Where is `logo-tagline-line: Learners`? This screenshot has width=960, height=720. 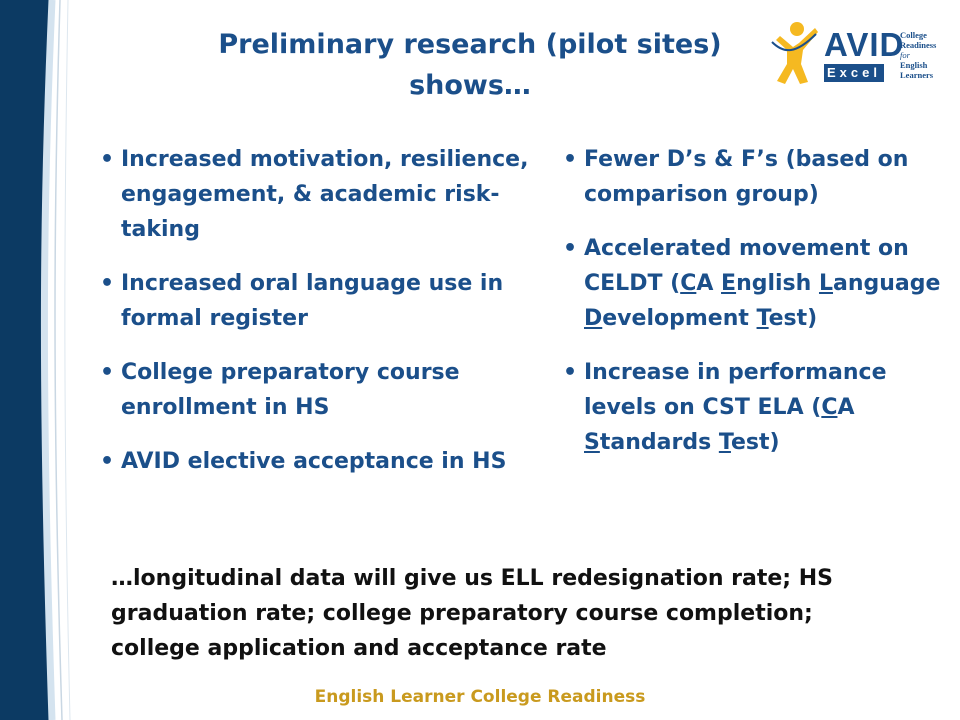 logo-tagline-line: Learners is located at coordinates (917, 75).